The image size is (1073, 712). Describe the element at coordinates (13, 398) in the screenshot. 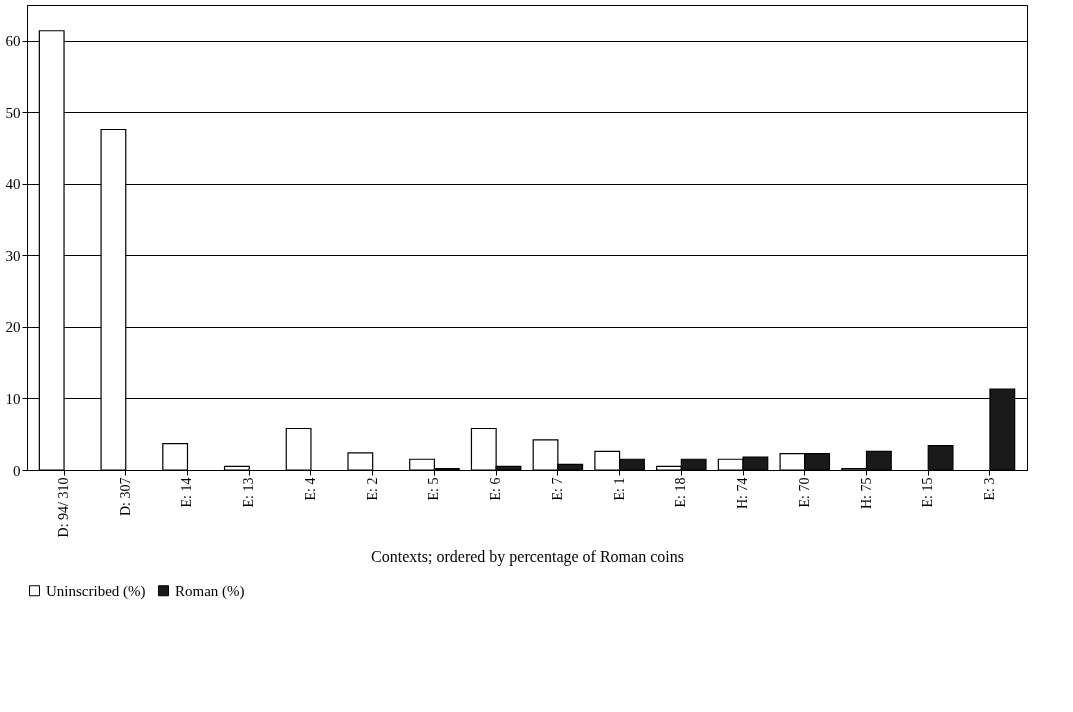

I see `y-tick-label: 10` at that location.